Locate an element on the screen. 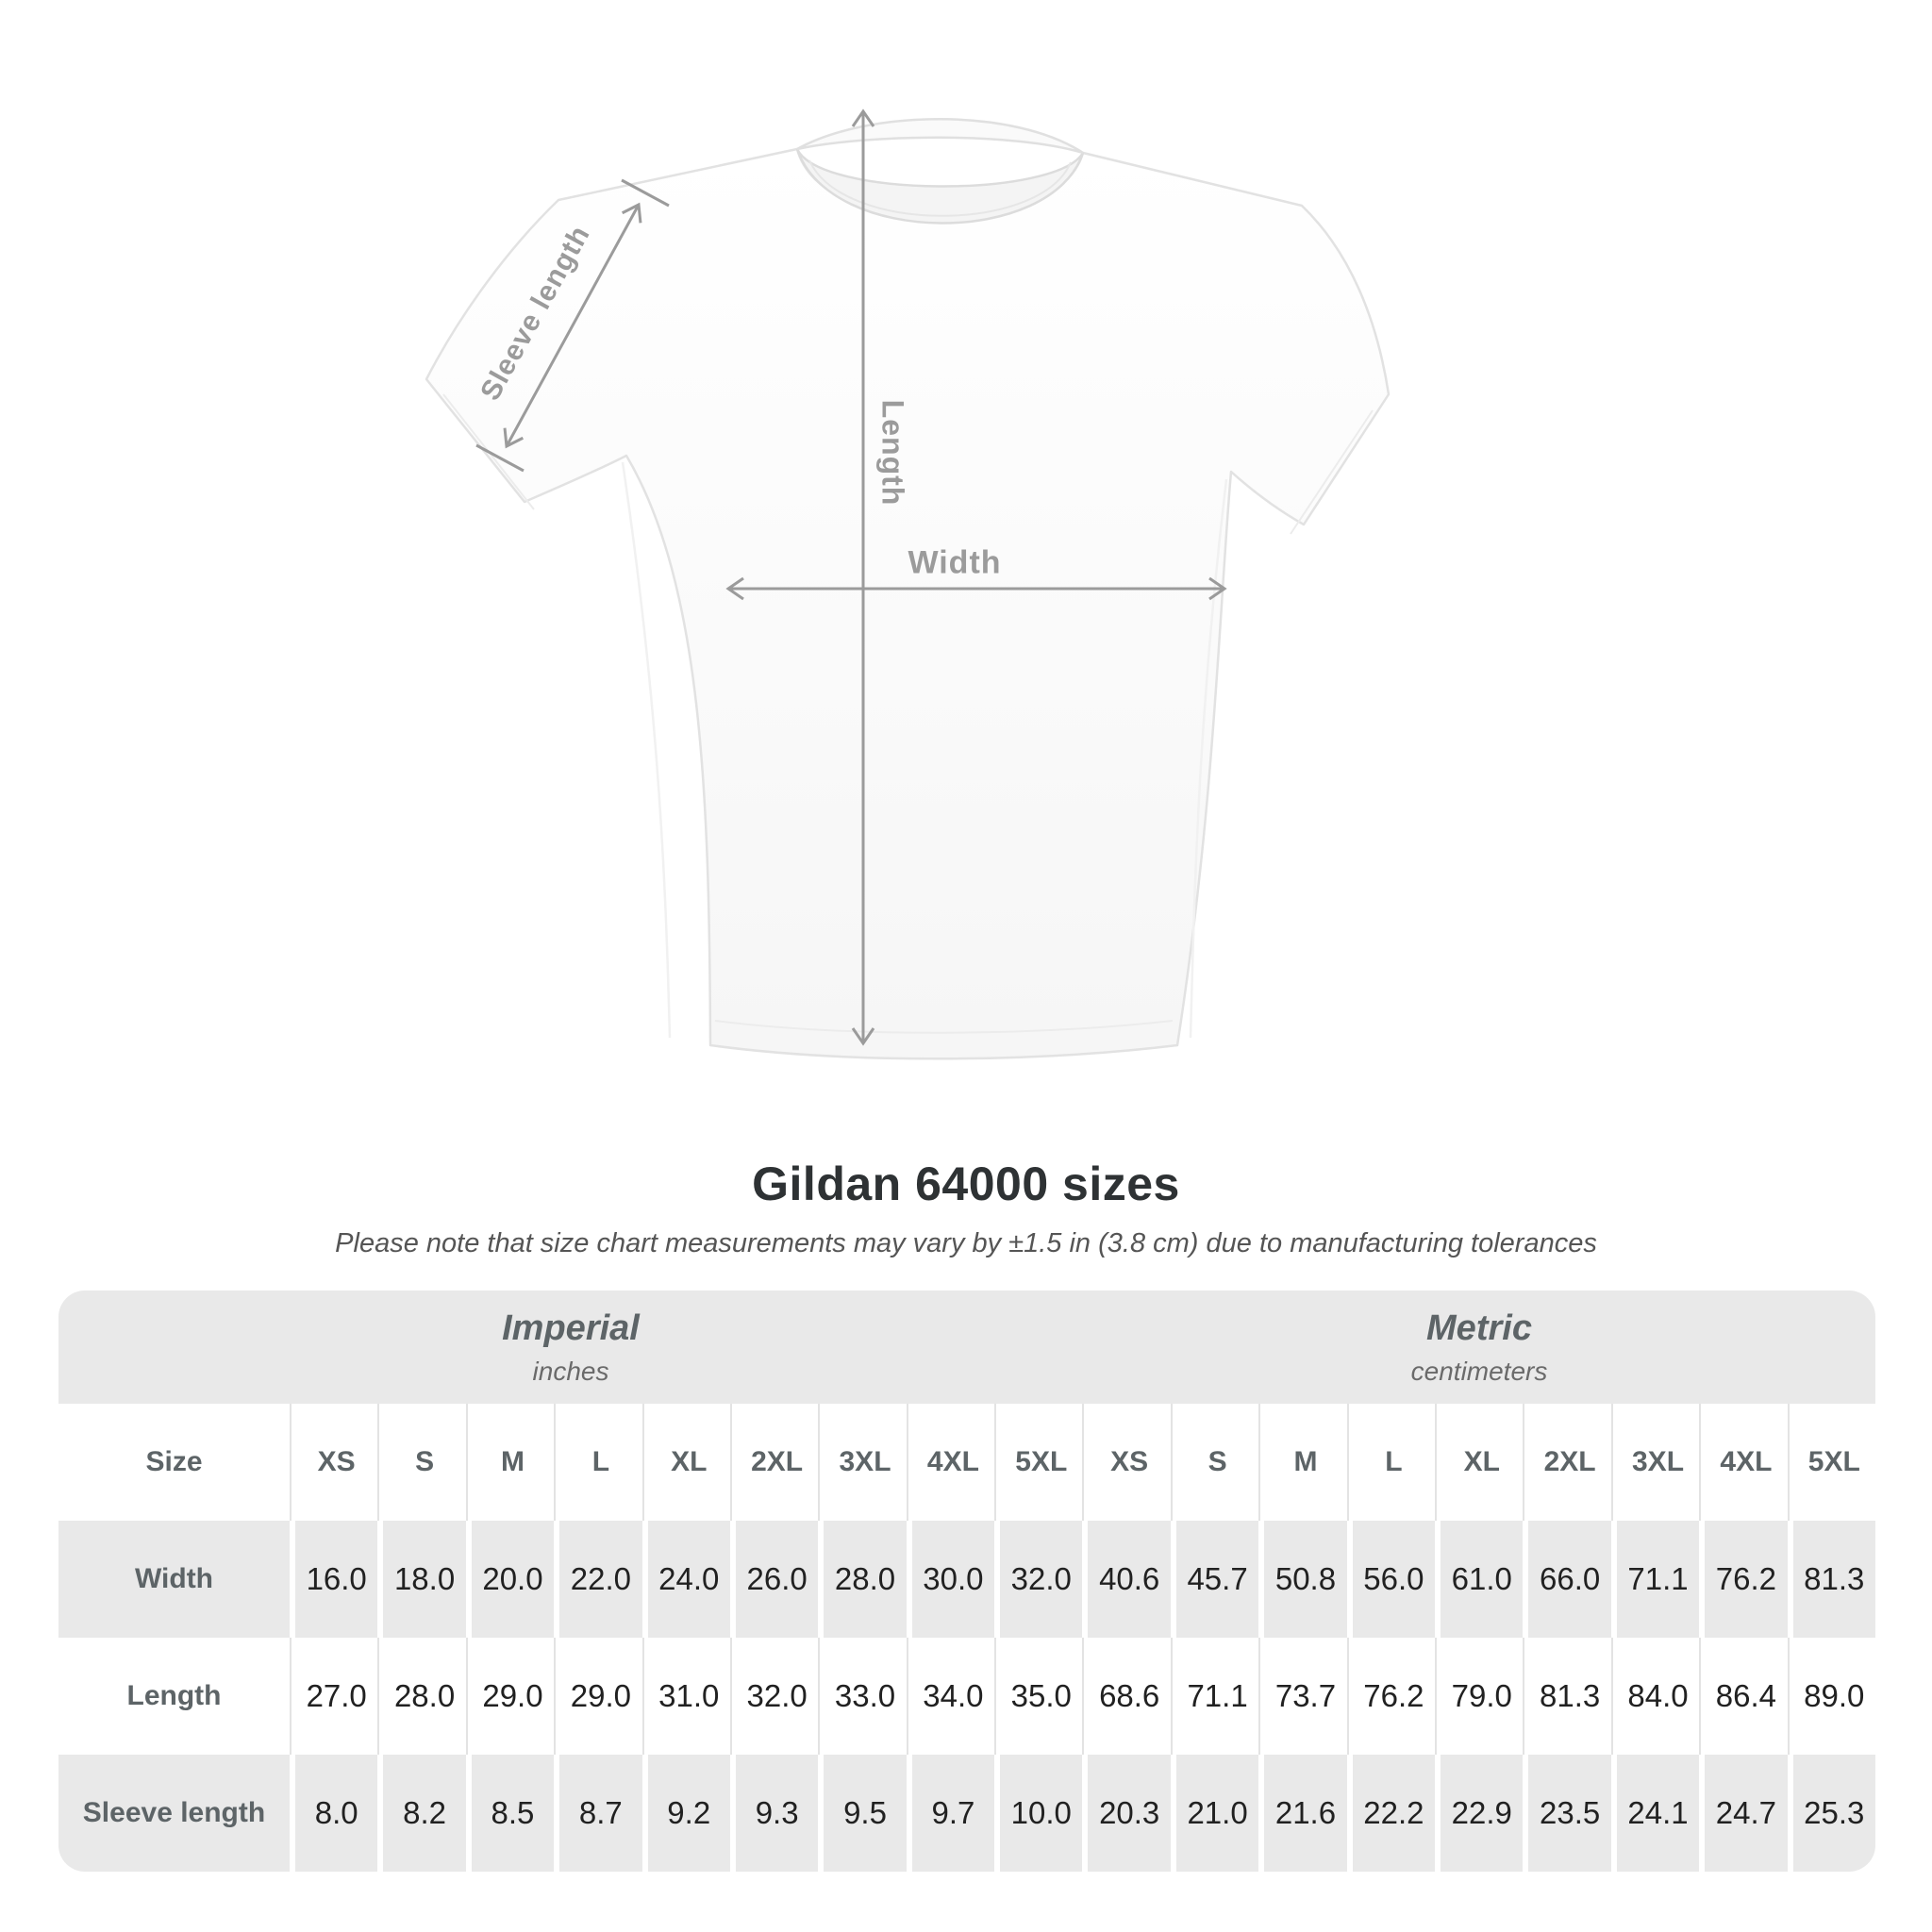 Image resolution: width=1932 pixels, height=1932 pixels. unit-header-band: Imperial inches Metric centimeters is located at coordinates (967, 1348).